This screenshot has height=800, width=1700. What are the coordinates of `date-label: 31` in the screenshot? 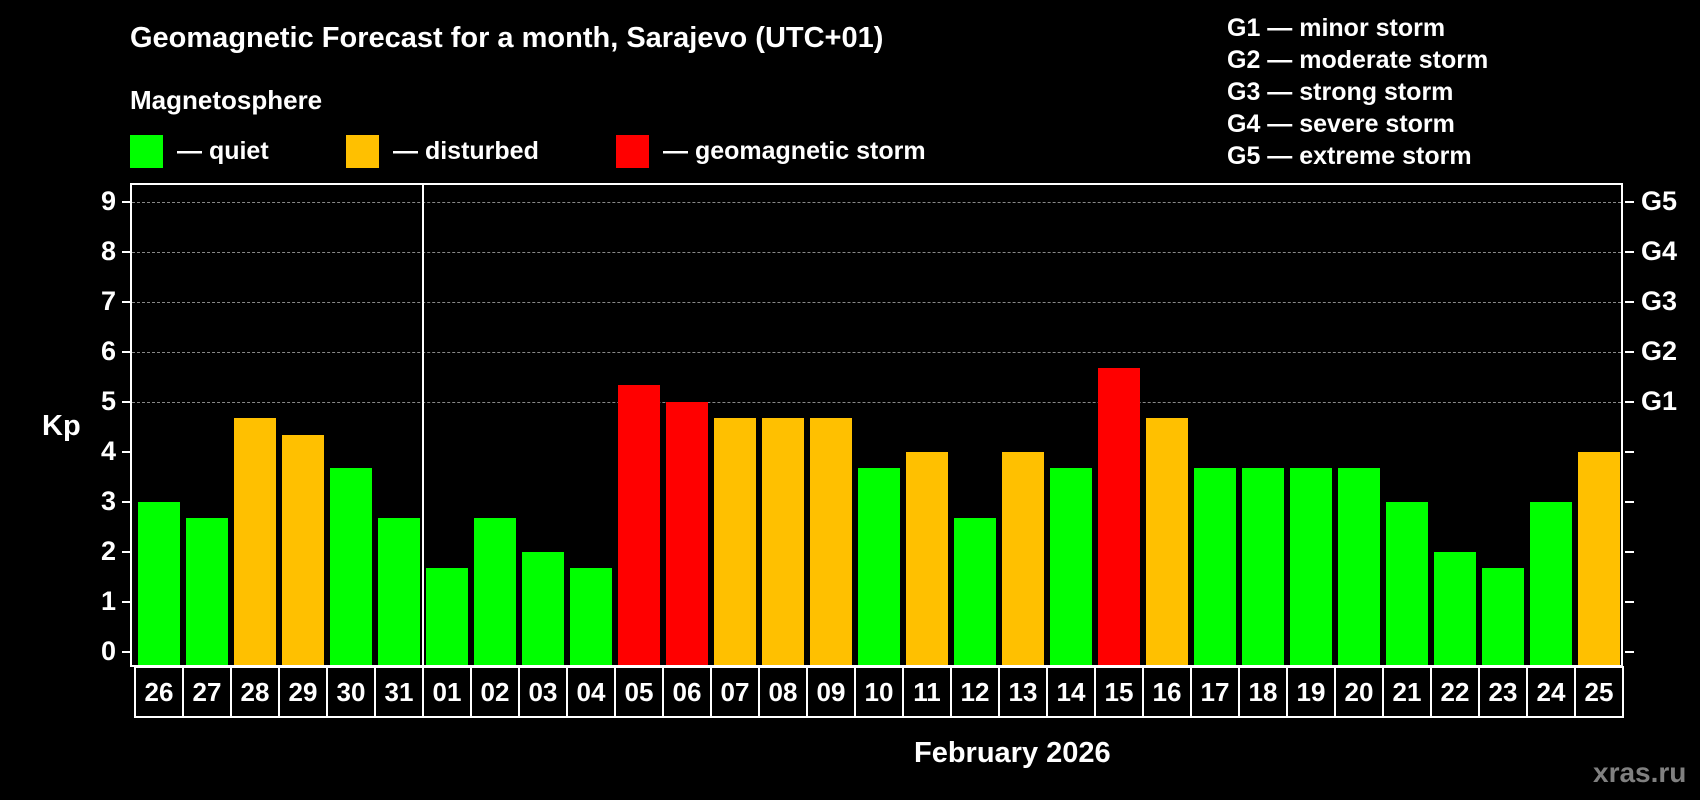 It's located at (400, 692).